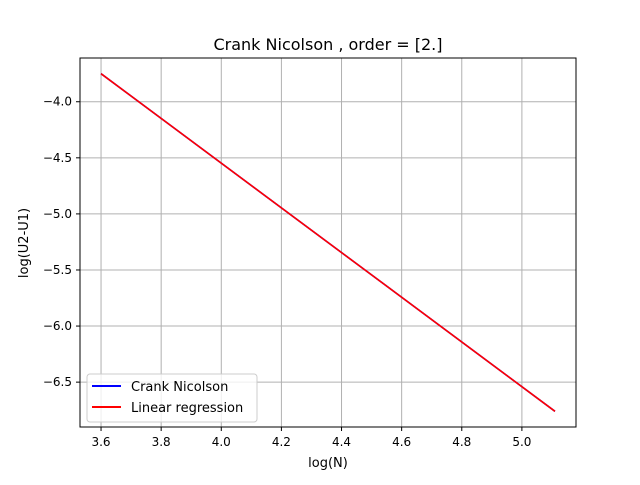 Image resolution: width=640 pixels, height=485 pixels. What do you see at coordinates (179, 387) in the screenshot?
I see `legend-label-crank-nicolson: Crank Nicolson` at bounding box center [179, 387].